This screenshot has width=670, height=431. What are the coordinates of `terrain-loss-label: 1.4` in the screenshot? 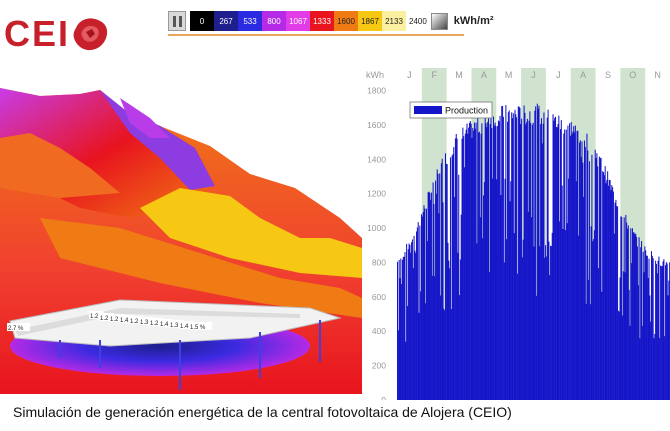 It's located at (184, 327).